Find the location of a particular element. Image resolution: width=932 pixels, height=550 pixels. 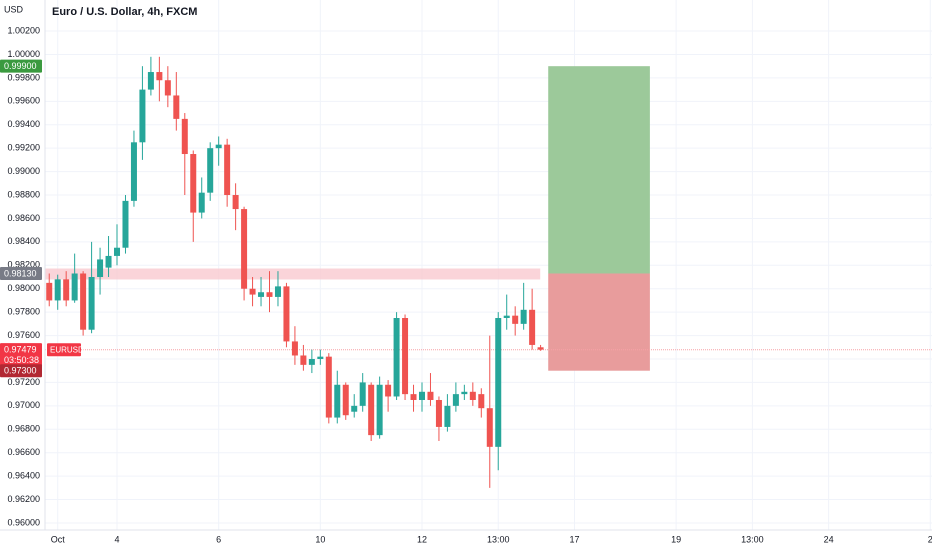

y-tick-label: 0.99400 is located at coordinates (23, 124).